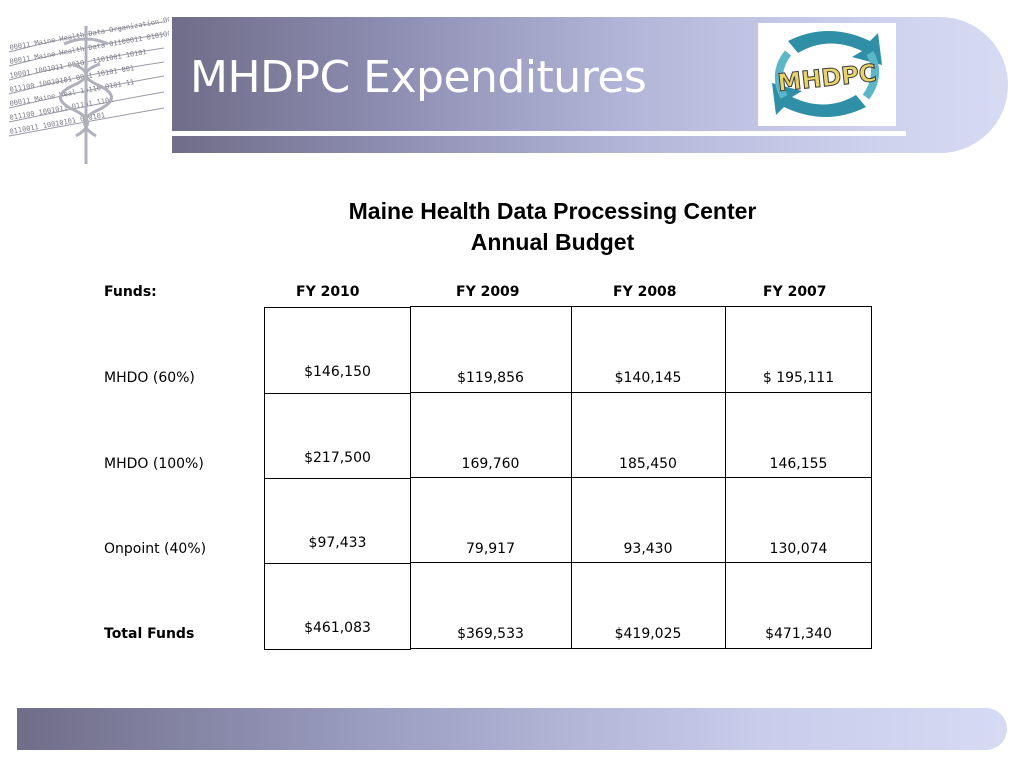  Describe the element at coordinates (328, 292) in the screenshot. I see `header-fy2010: FY 2010` at that location.